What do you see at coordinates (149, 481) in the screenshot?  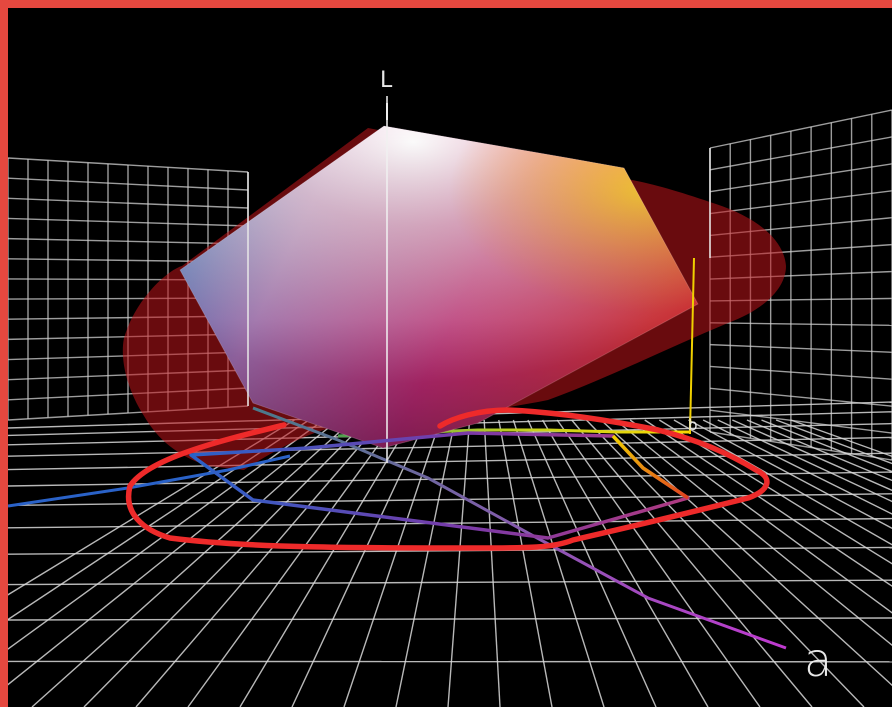 I see `b-axis-negative` at bounding box center [149, 481].